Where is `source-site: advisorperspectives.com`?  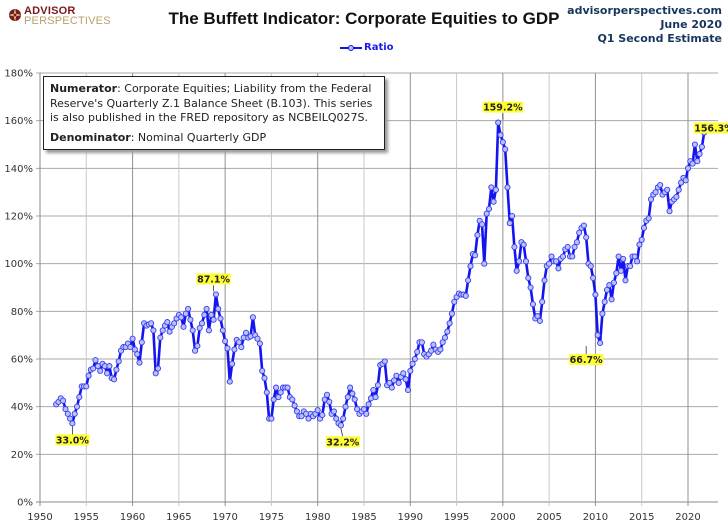
source-site: advisorperspectives.com is located at coordinates (644, 10).